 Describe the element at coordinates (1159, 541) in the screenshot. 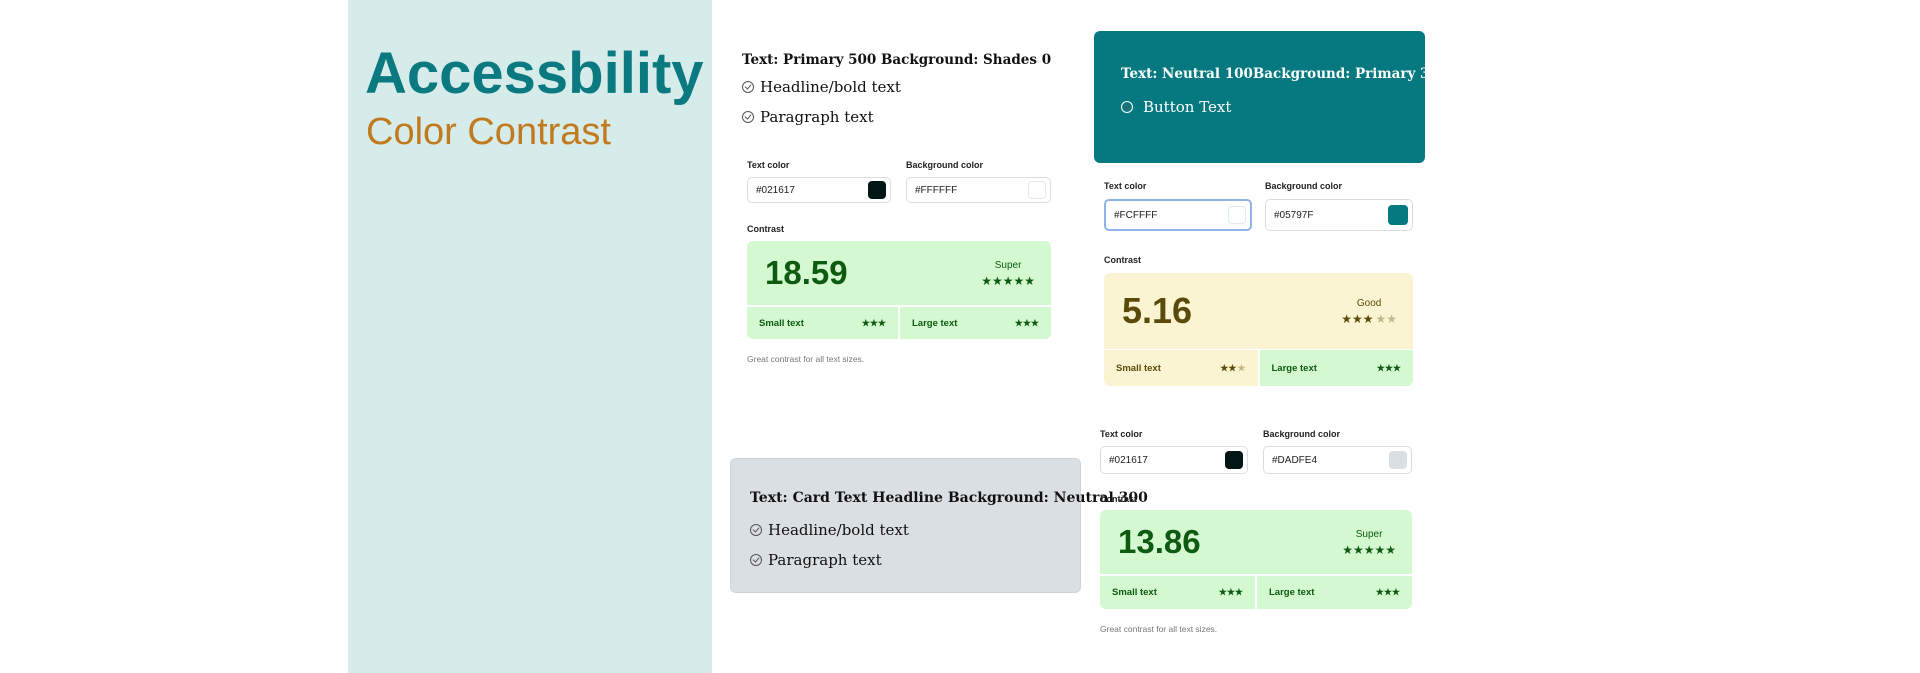

I see `contrast-ratio: 13.86` at that location.